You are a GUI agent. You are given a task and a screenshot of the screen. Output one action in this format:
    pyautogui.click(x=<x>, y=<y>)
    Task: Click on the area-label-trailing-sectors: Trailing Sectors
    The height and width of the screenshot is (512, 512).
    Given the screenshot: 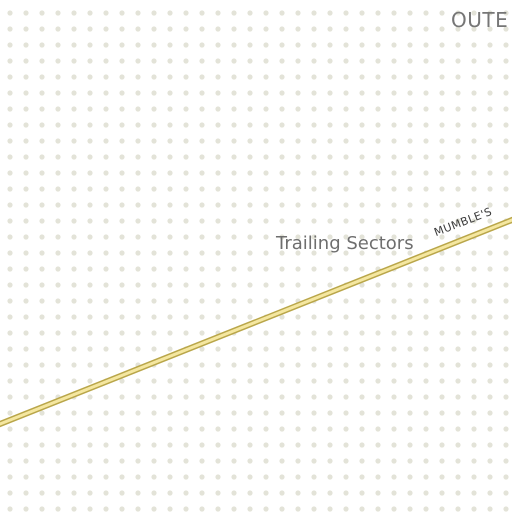 What is the action you would take?
    pyautogui.click(x=345, y=243)
    